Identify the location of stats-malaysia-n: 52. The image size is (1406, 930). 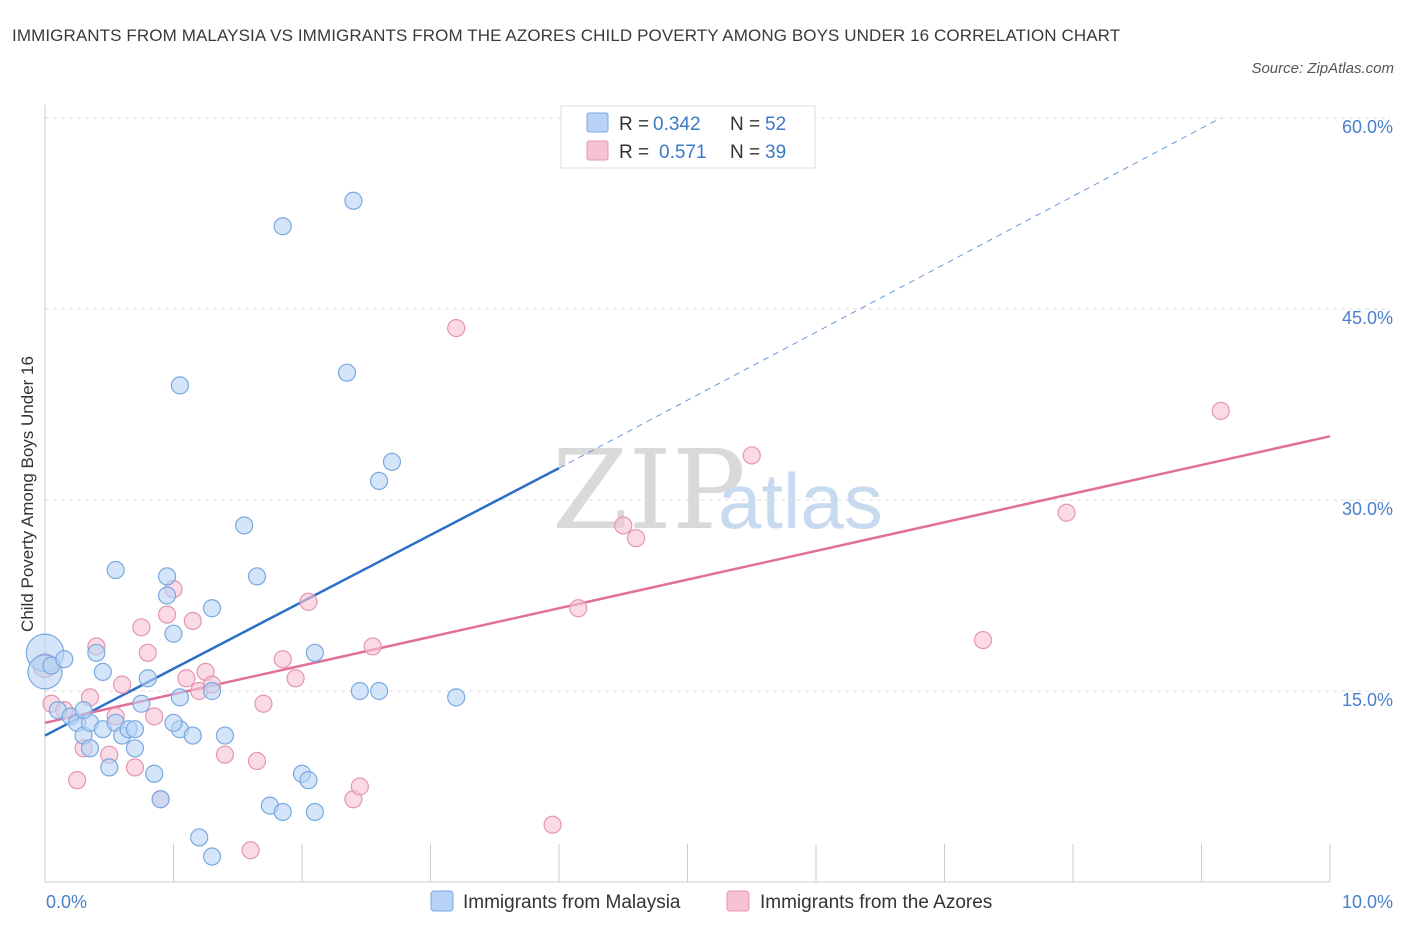
(775, 124).